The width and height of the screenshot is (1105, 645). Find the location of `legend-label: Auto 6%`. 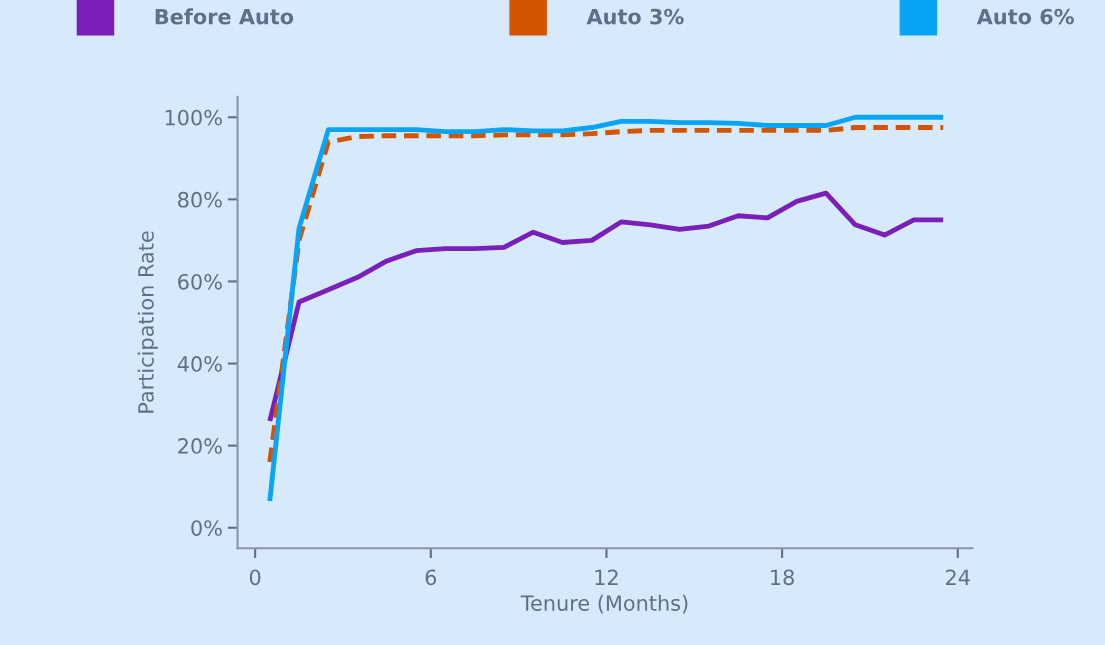

legend-label: Auto 6% is located at coordinates (1025, 16).